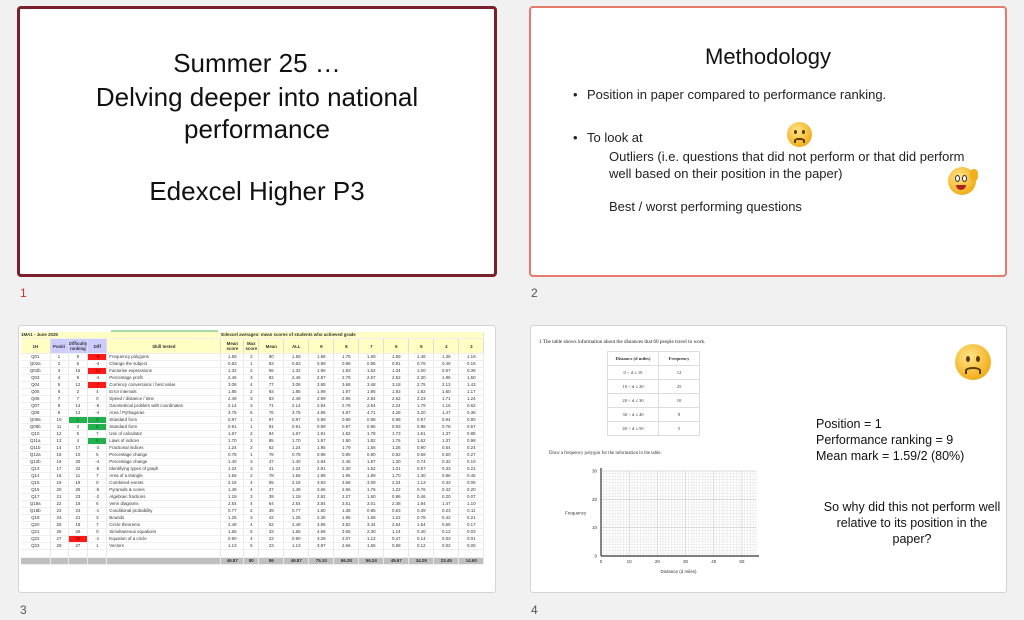 The height and width of the screenshot is (620, 1024). I want to click on table-cell: 4.95, so click(321, 413).